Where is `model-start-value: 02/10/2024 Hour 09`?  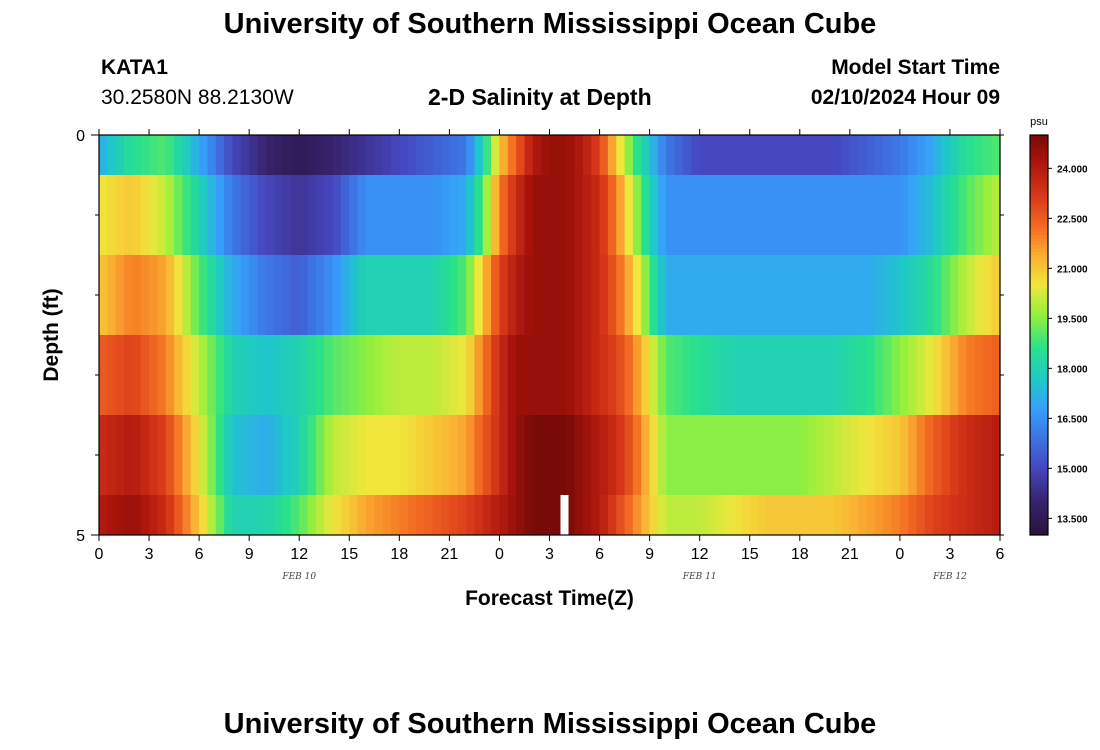
model-start-value: 02/10/2024 Hour 09 is located at coordinates (905, 97).